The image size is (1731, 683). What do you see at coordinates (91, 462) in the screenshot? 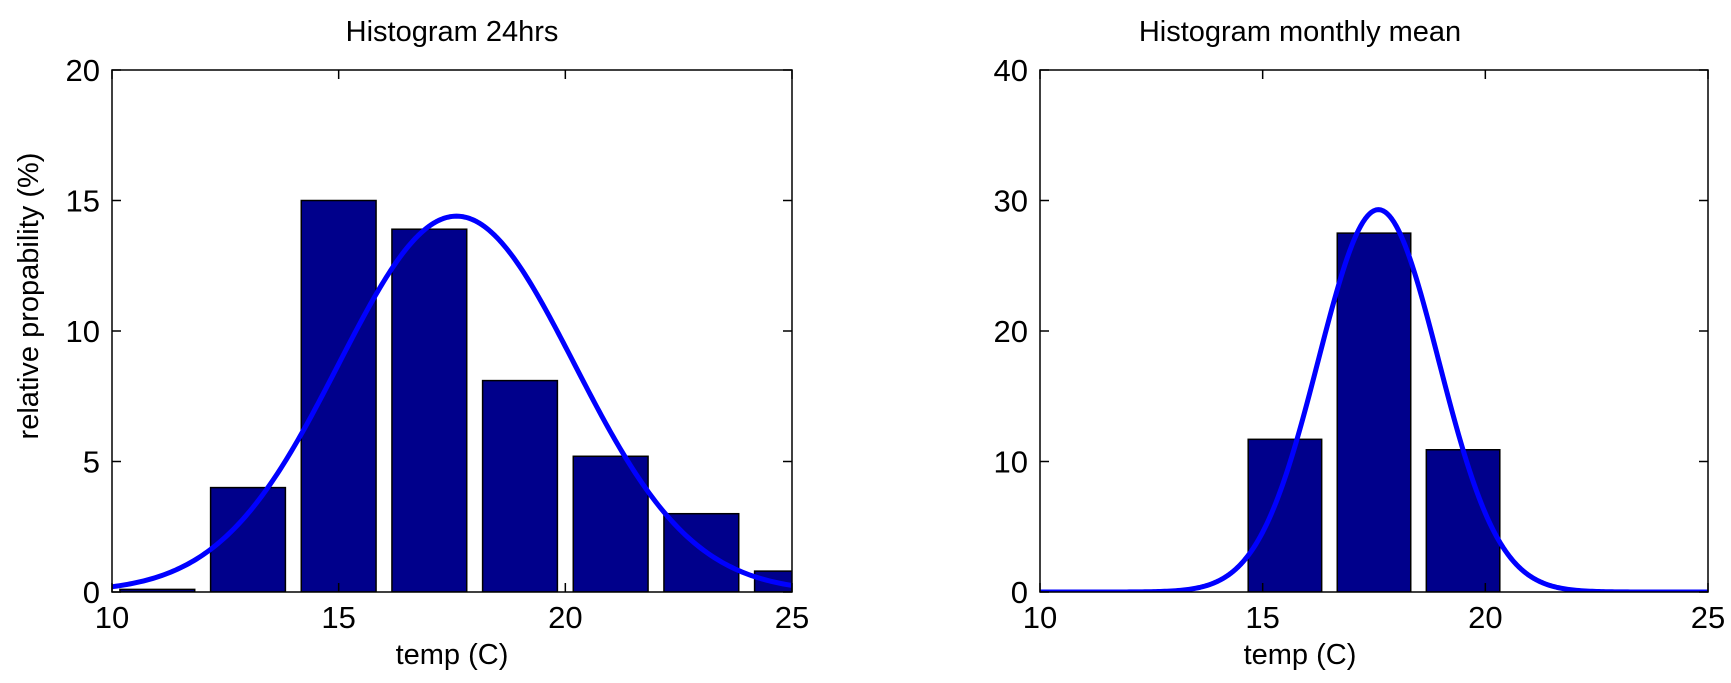
I see `y-tick-label: 5` at bounding box center [91, 462].